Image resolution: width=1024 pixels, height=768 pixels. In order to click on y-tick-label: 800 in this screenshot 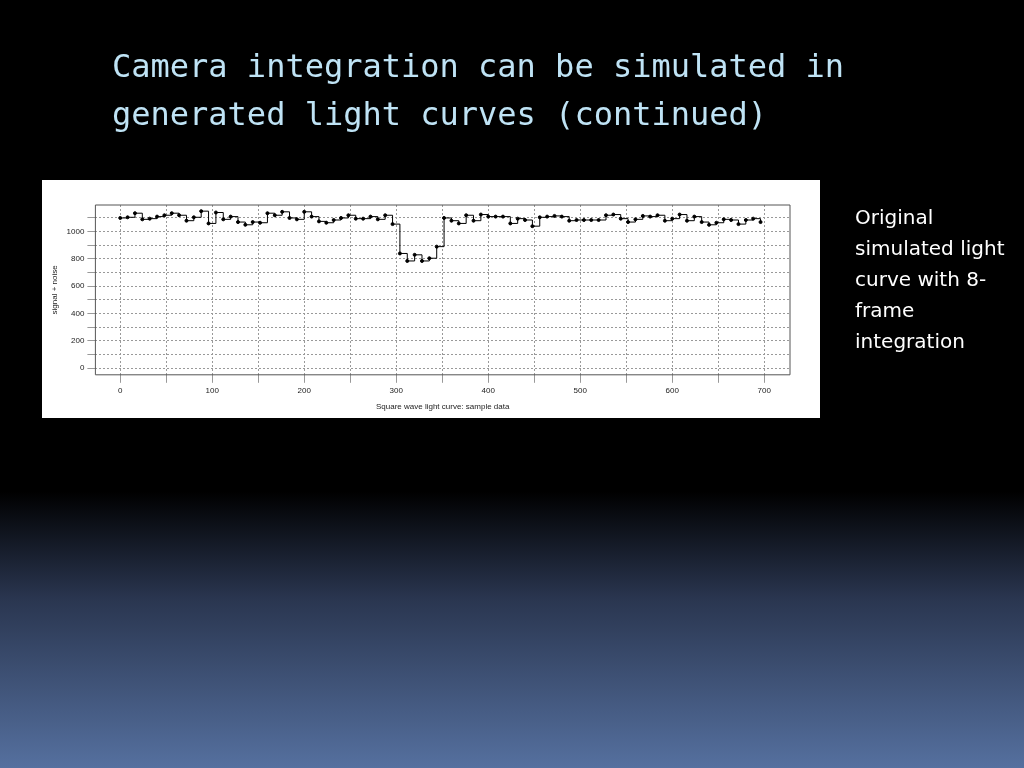, I will do `click(78, 259)`.